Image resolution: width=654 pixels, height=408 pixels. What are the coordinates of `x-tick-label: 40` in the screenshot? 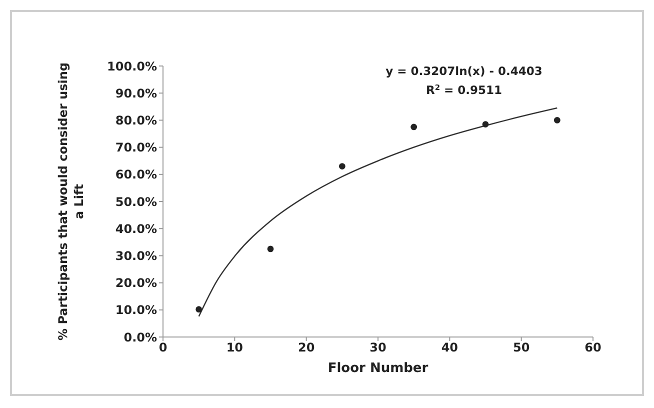 It's located at (449, 347).